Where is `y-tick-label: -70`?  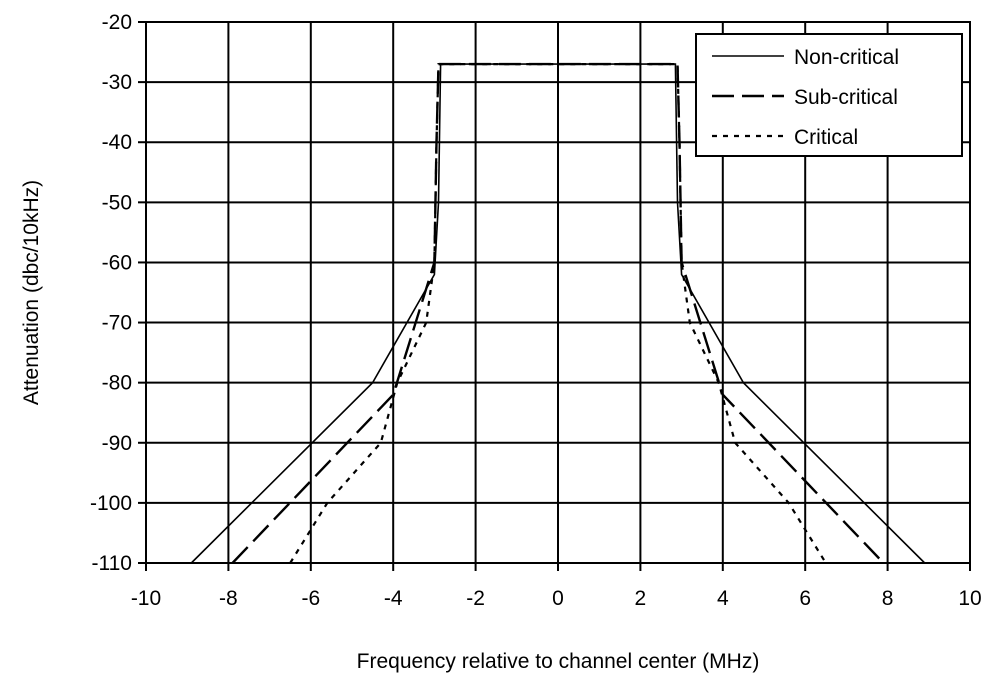
y-tick-label: -70 is located at coordinates (117, 323).